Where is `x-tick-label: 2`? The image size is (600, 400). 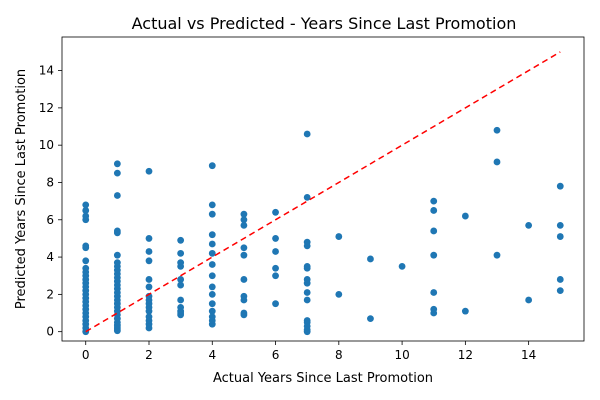 x-tick-label: 2 is located at coordinates (149, 355).